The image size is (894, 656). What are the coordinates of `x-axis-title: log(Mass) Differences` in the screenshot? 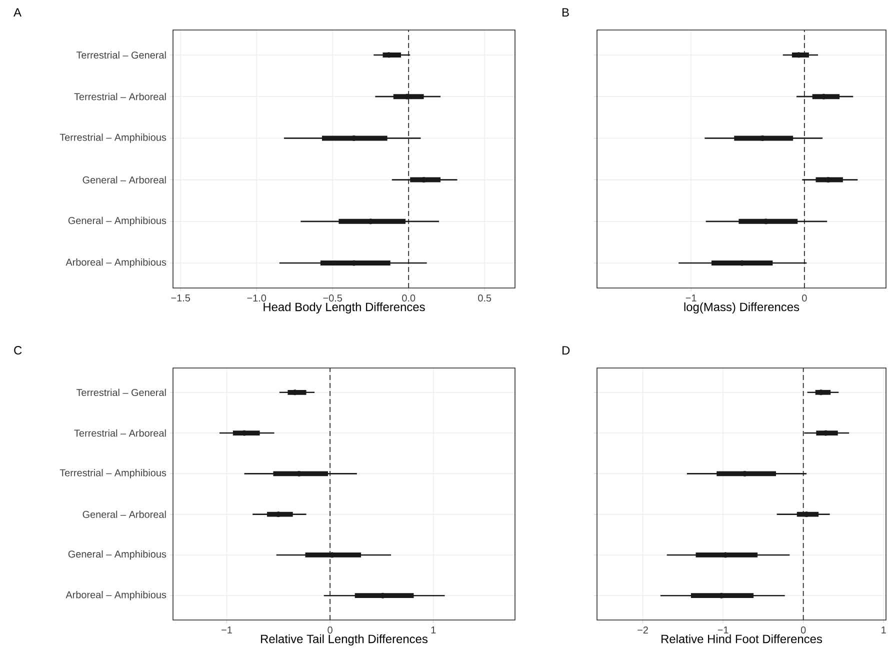 It's located at (742, 308).